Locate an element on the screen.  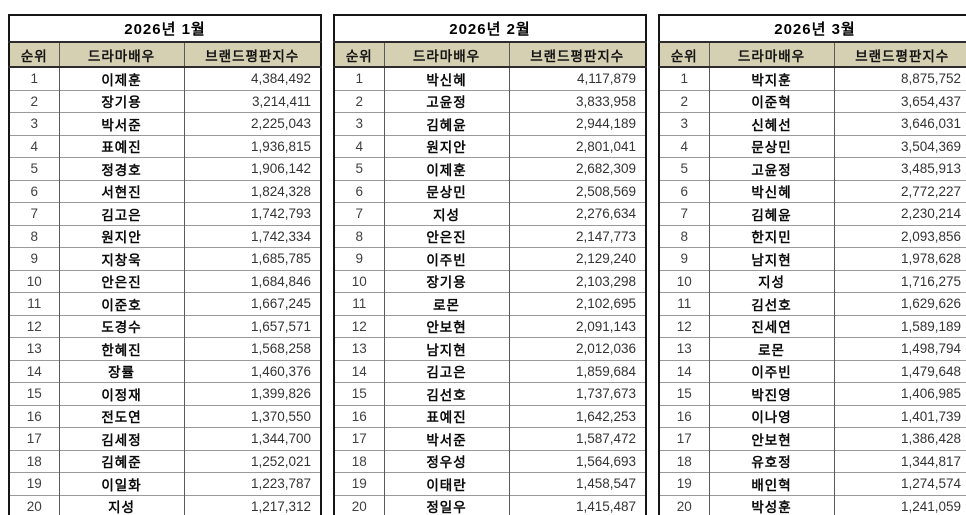
table-row: 11 로몬 2,102,695 is located at coordinates (490, 303).